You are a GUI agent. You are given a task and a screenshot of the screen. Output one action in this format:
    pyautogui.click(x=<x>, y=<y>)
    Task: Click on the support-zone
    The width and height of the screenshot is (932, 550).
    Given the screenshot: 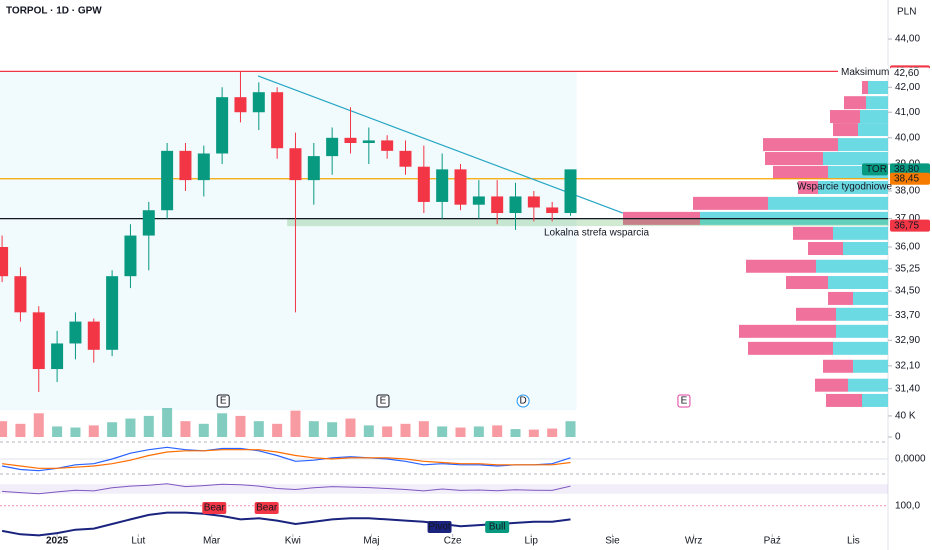 What is the action you would take?
    pyautogui.click(x=588, y=222)
    